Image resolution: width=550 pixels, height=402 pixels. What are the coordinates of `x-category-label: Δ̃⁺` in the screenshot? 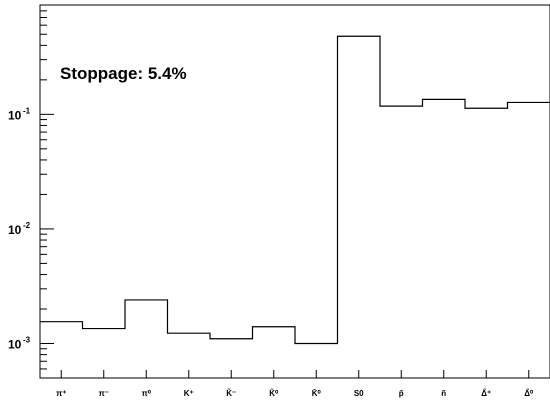 It's located at (486, 393).